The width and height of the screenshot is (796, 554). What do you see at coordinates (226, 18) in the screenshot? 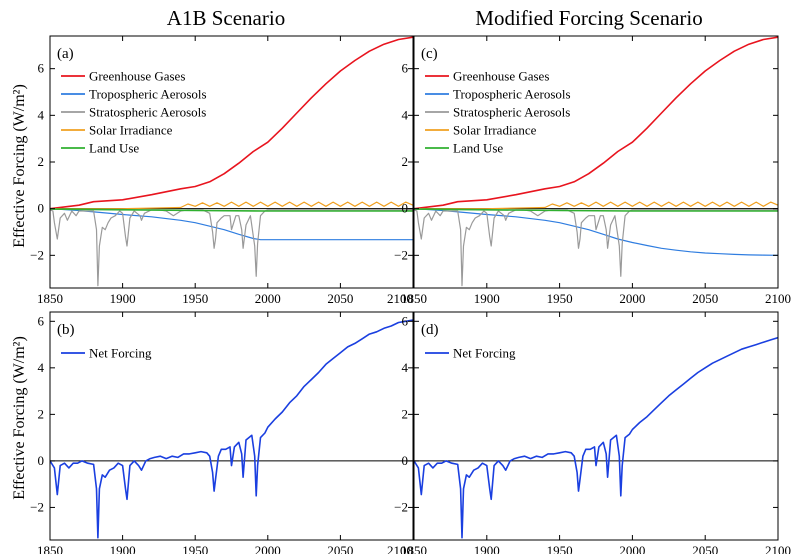
I see `col-title-left: A1B Scenario` at bounding box center [226, 18].